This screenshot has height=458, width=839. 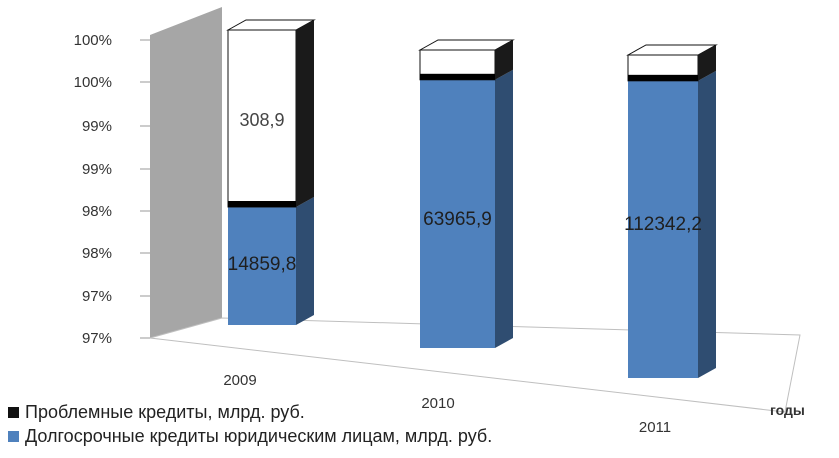 What do you see at coordinates (657, 63) in the screenshot?
I see `data-label-problem-2011: 211,7` at bounding box center [657, 63].